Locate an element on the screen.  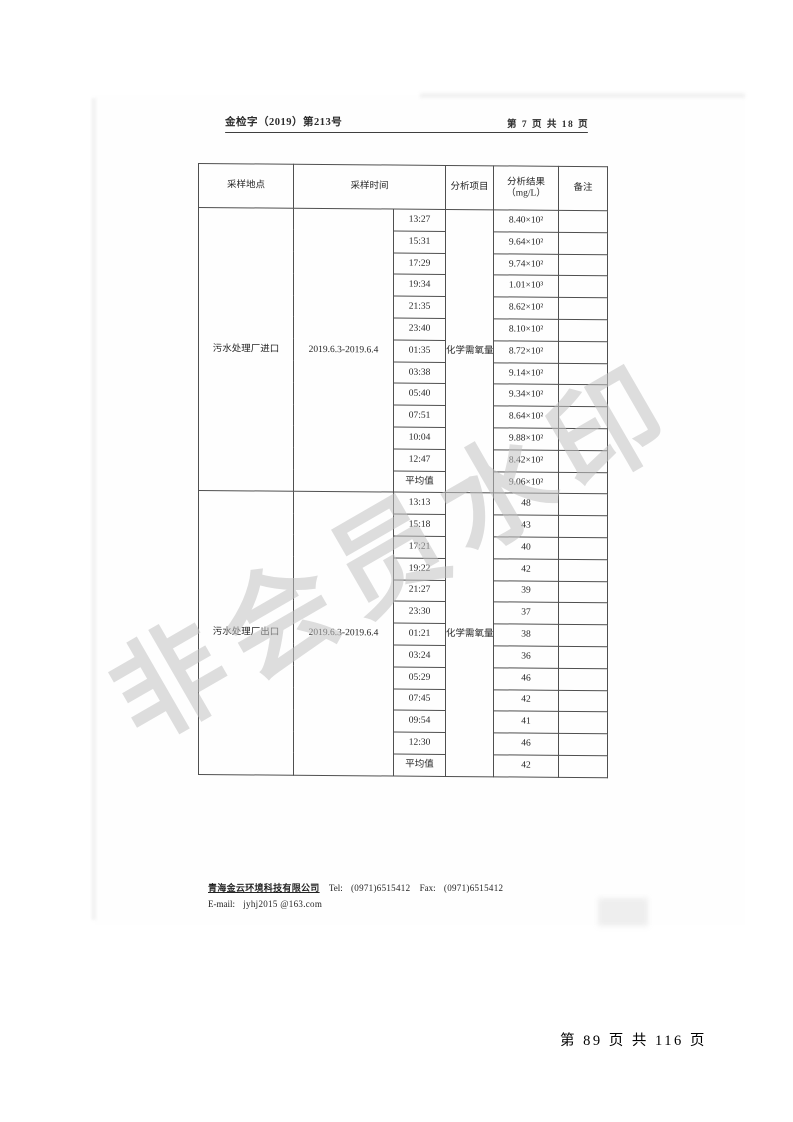
header-remark: 备注 is located at coordinates (583, 188).